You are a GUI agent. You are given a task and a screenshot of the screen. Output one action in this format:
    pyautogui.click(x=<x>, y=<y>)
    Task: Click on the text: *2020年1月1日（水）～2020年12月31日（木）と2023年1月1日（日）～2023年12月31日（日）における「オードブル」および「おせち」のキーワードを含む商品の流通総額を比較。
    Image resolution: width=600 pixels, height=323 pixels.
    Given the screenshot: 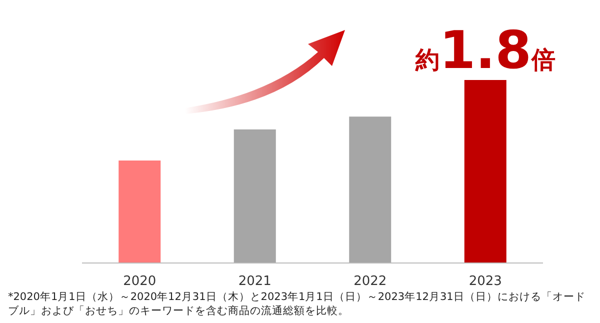 What is the action you would take?
    pyautogui.click(x=297, y=304)
    